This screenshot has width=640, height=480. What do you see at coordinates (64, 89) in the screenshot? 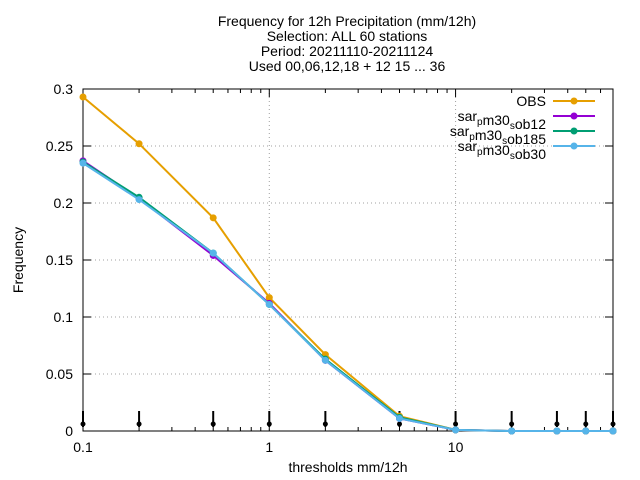
I see `y-tick-label: 0.3` at bounding box center [64, 89].